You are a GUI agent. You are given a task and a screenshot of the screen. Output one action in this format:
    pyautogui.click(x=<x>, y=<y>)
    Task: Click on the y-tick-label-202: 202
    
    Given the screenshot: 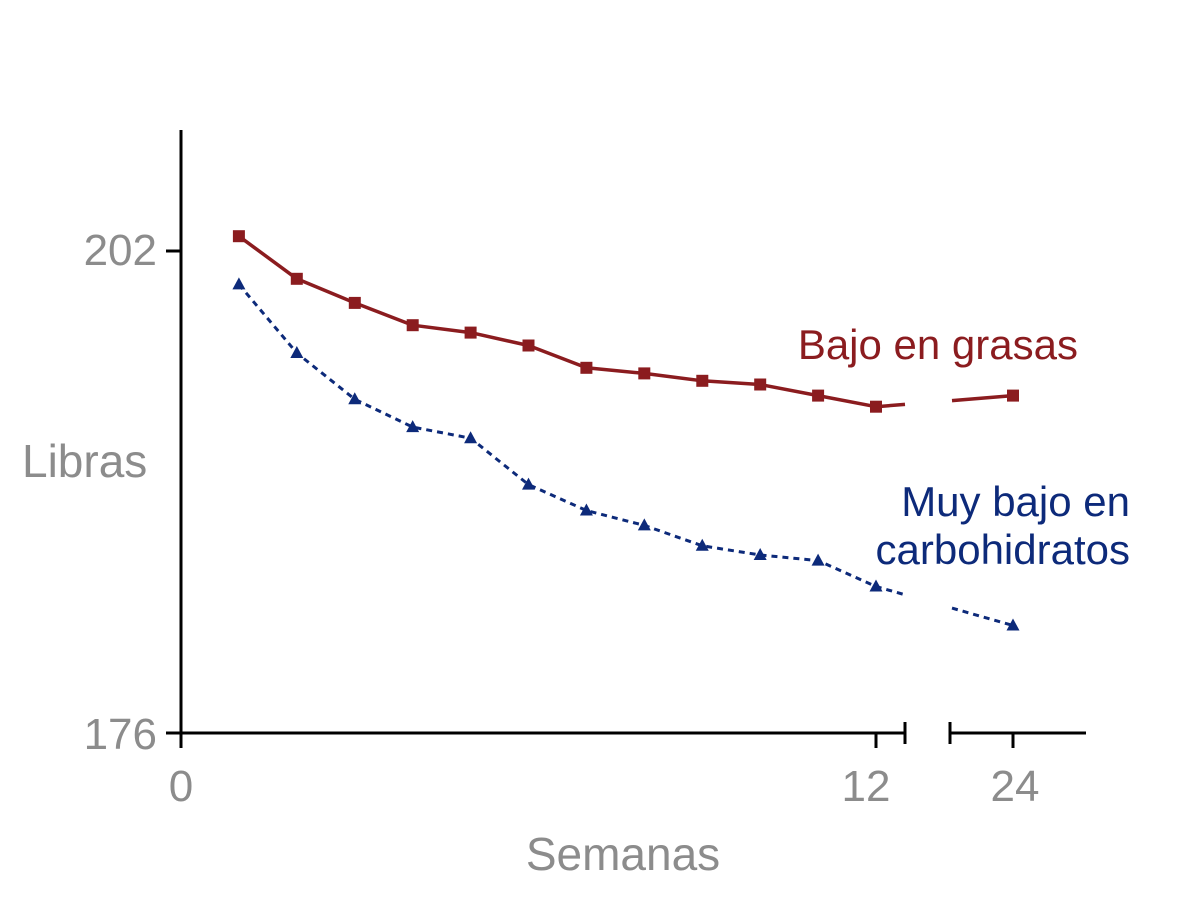 What is the action you would take?
    pyautogui.click(x=120, y=250)
    